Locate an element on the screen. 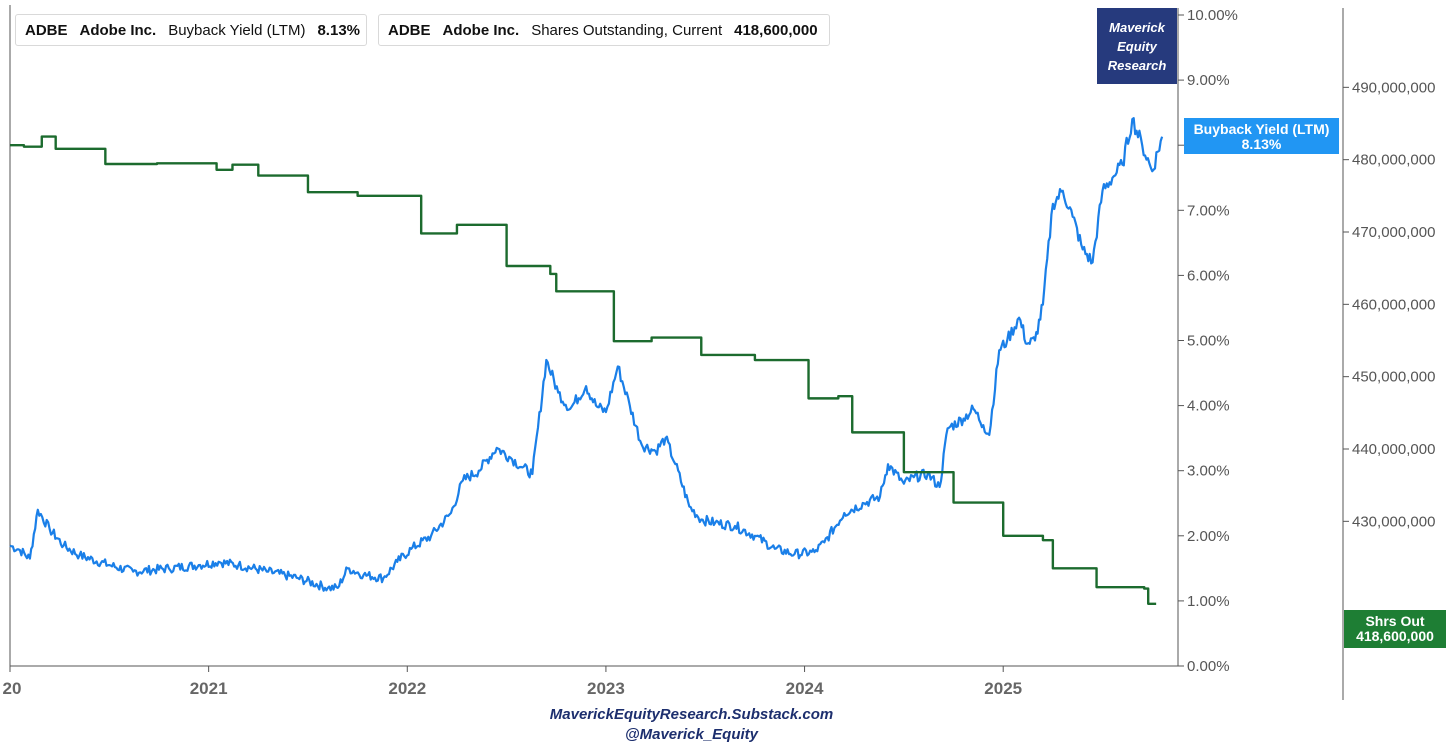 This screenshot has height=752, width=1456. buyback-yield-value-tag: Buyback Yield (LTM) 8.13% is located at coordinates (1261, 136).